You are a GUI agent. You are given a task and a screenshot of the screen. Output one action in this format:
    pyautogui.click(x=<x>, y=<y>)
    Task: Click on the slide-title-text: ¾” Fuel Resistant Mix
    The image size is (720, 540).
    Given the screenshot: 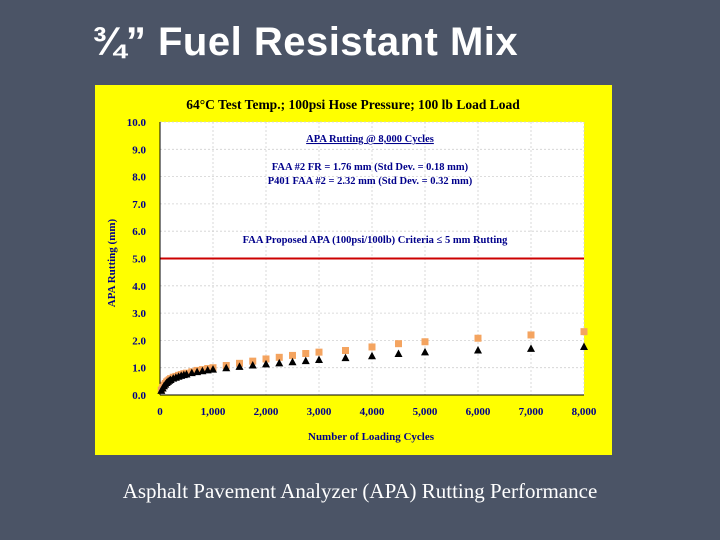 What is the action you would take?
    pyautogui.click(x=305, y=42)
    